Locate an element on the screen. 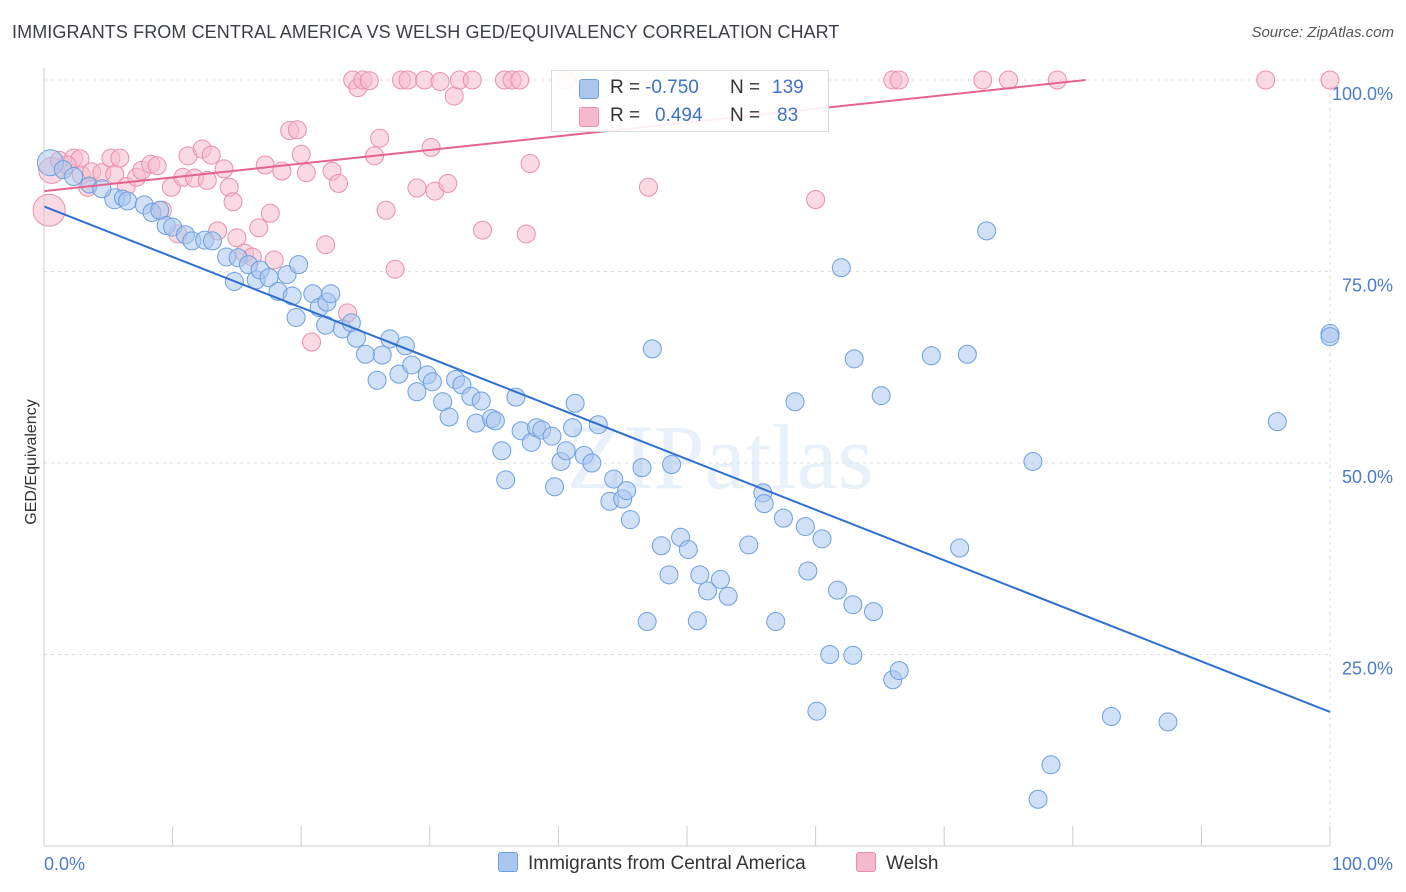 The image size is (1406, 892). n-value: 83 is located at coordinates (788, 115).